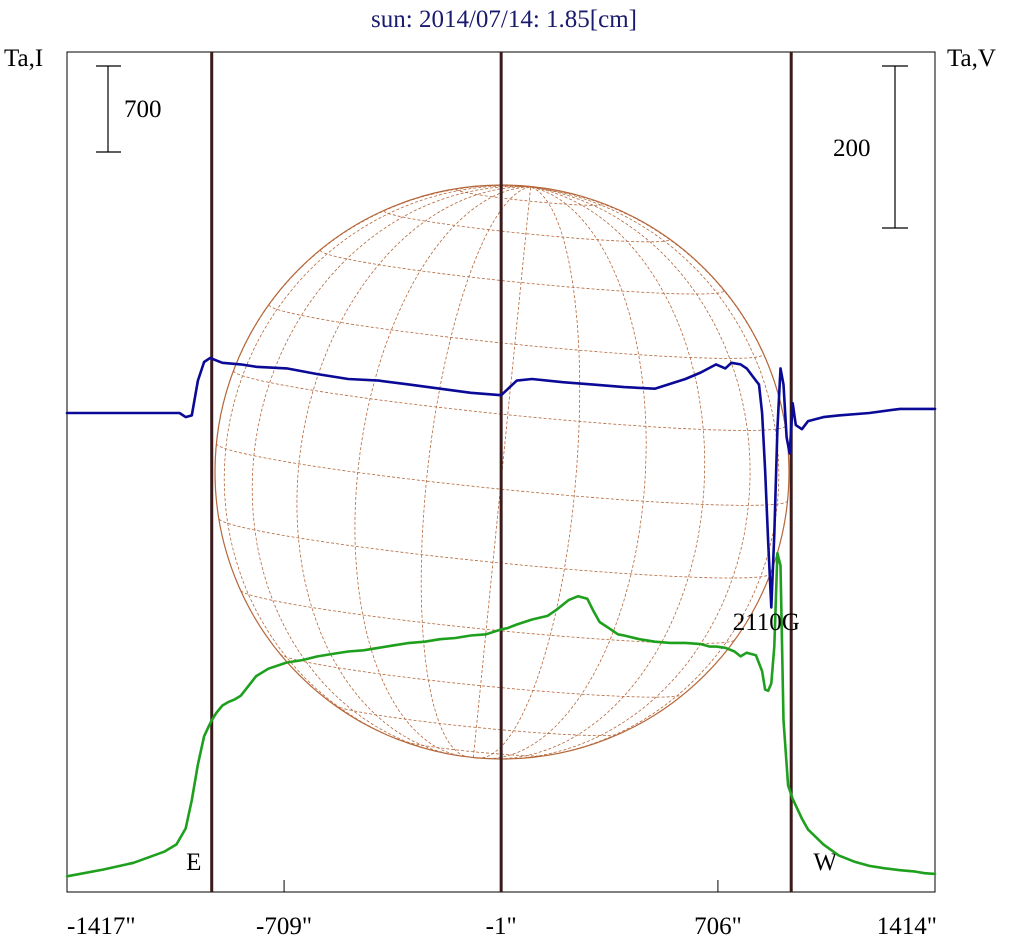 This screenshot has width=1009, height=941. I want to click on right-axis-label: Ta,V, so click(971, 58).